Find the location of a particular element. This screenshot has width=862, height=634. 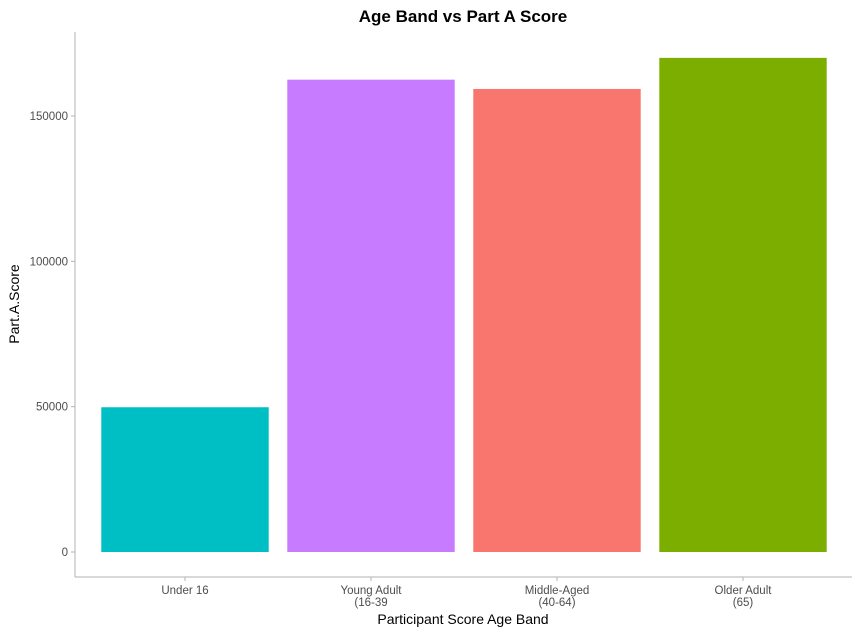

y-tick-label: 0 is located at coordinates (65, 553).